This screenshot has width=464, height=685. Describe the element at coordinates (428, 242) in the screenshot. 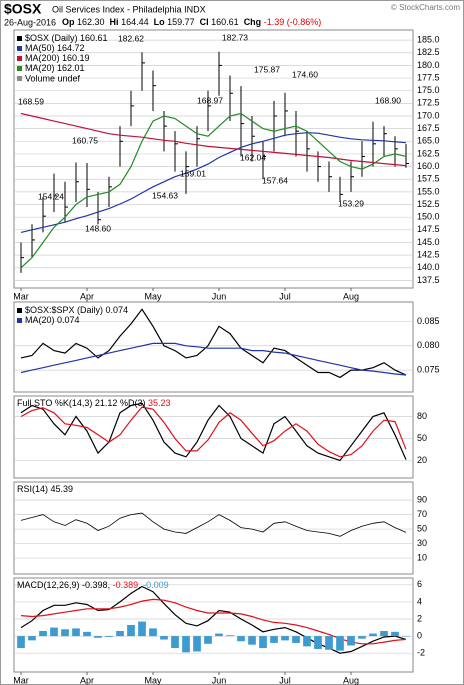

I see `y-tick-label: 145.0` at that location.